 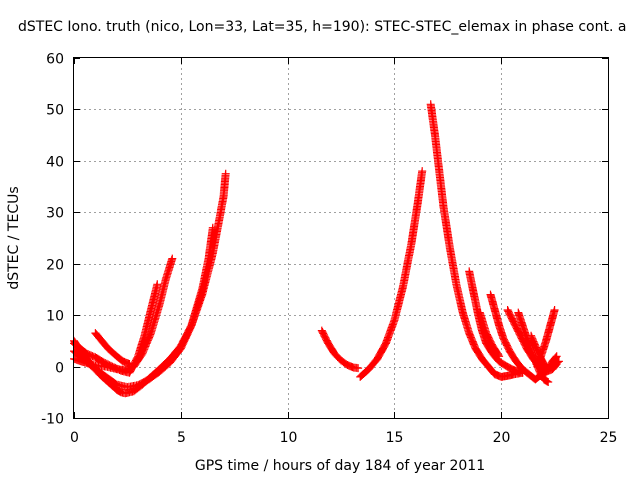 What do you see at coordinates (55, 111) in the screenshot?
I see `y-tick-label: 50` at bounding box center [55, 111].